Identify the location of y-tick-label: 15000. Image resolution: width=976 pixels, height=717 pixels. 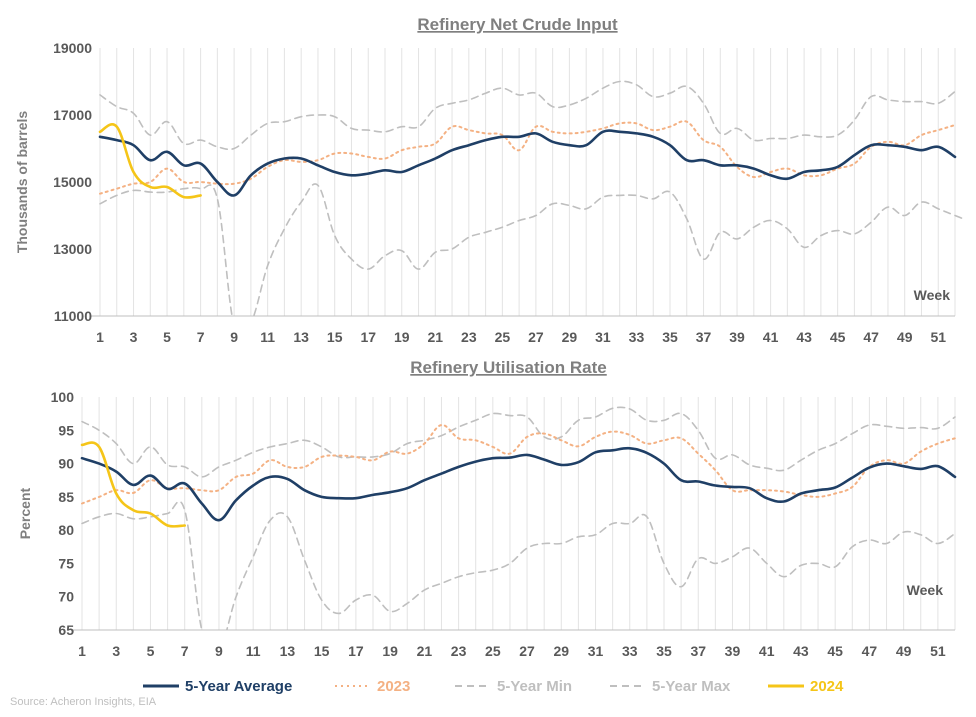
(72, 182).